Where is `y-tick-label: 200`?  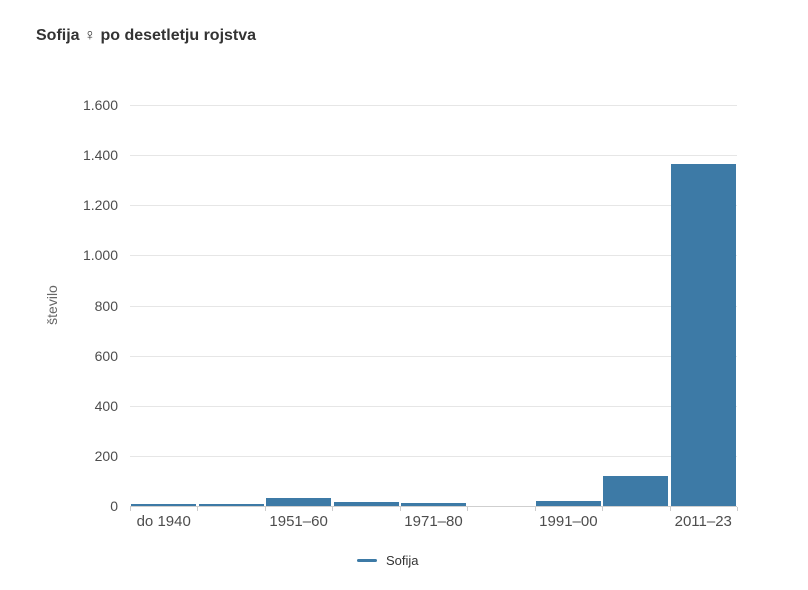
y-tick-label: 200 is located at coordinates (106, 455).